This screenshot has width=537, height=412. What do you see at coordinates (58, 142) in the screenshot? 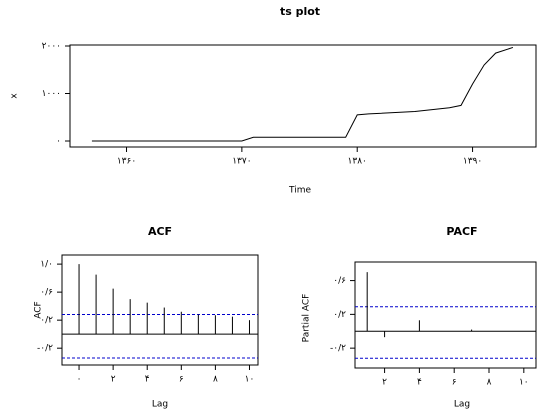
I see `y-tick-label: ۰` at bounding box center [58, 142].